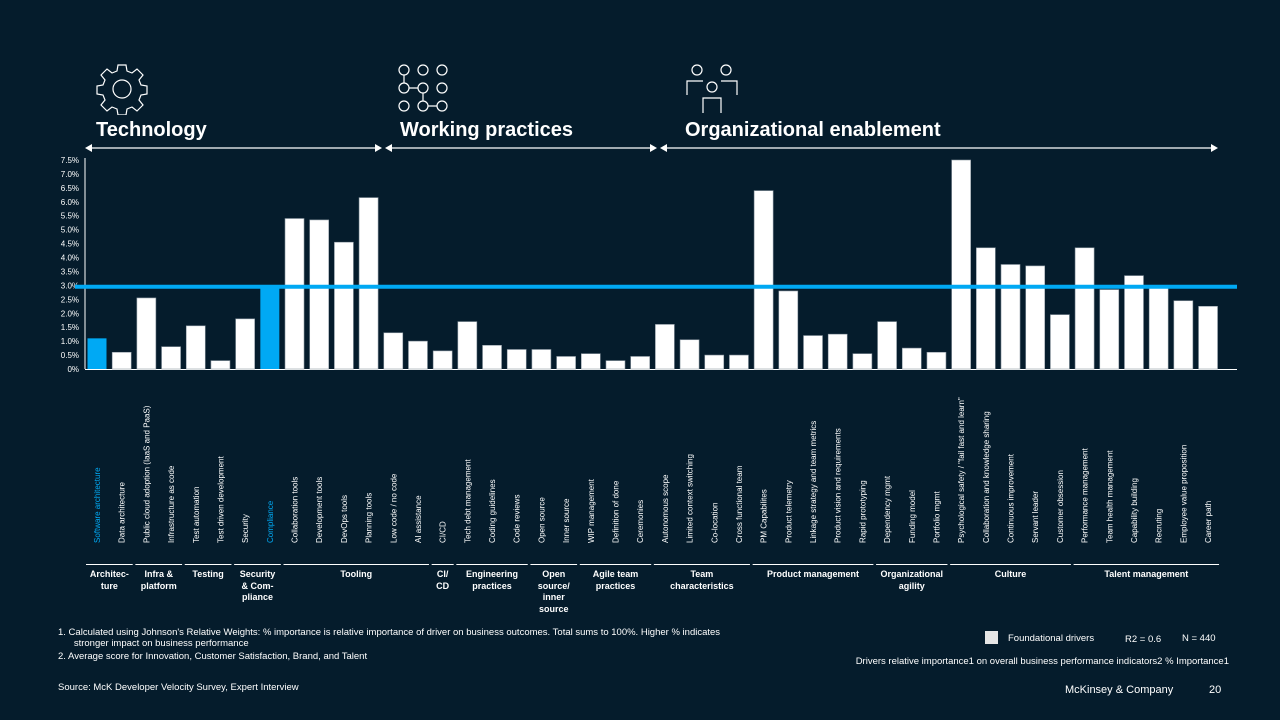 The width and height of the screenshot is (1280, 720). What do you see at coordinates (146, 474) in the screenshot?
I see `category-label: Public cloud adoption (IaaS and PaaS)` at bounding box center [146, 474].